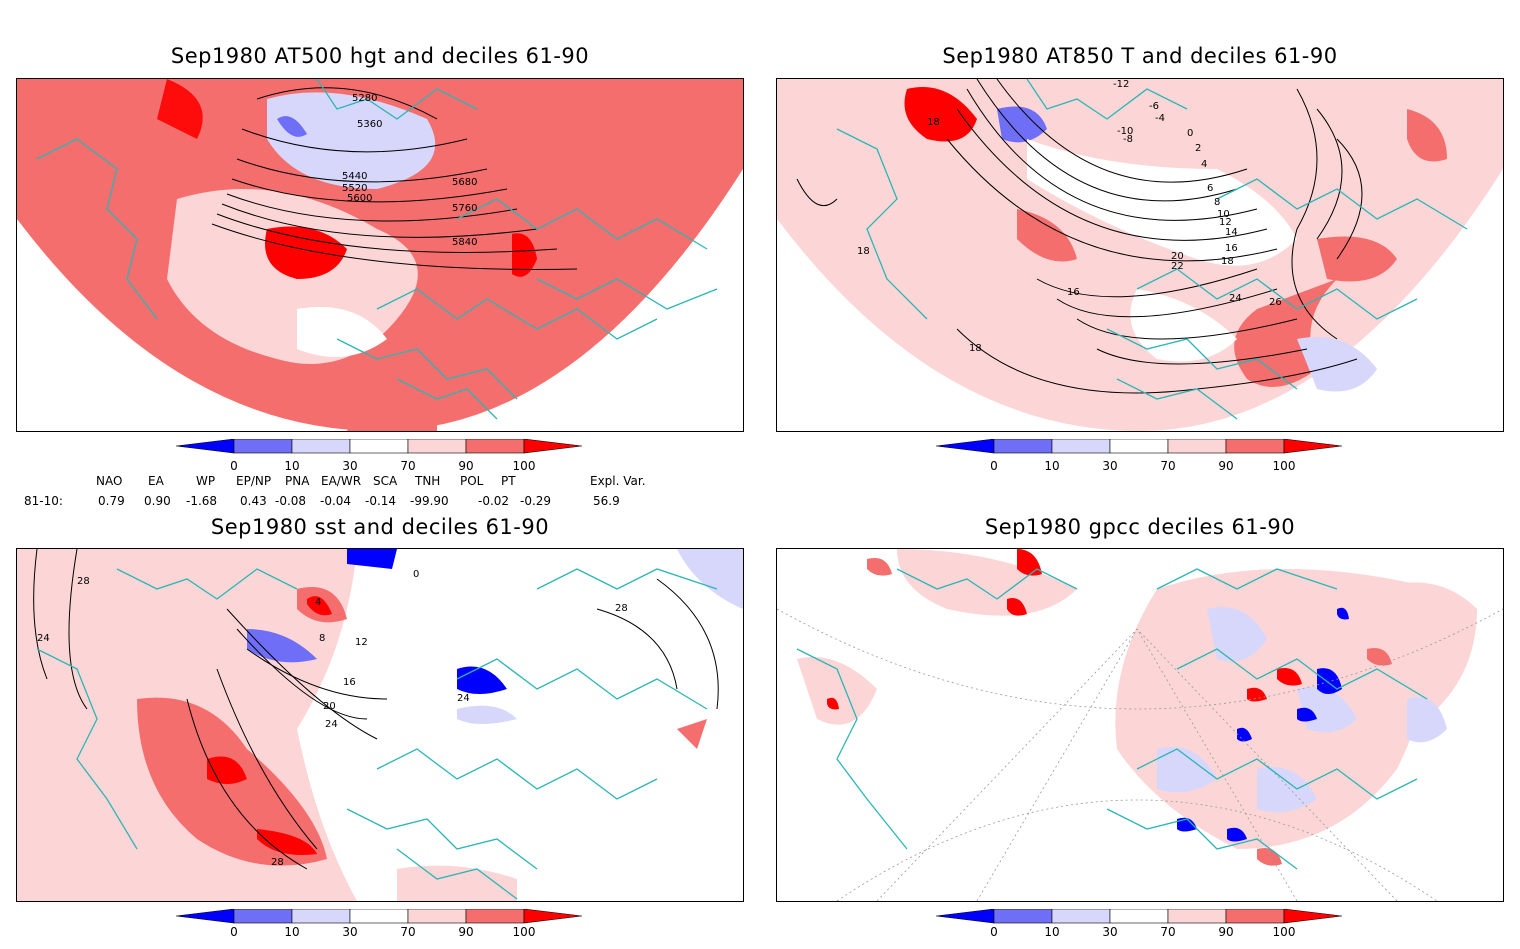  What do you see at coordinates (1140, 527) in the screenshot?
I see `panel-title-gpcc: Sep1980 gpcc deciles 61-90` at bounding box center [1140, 527].